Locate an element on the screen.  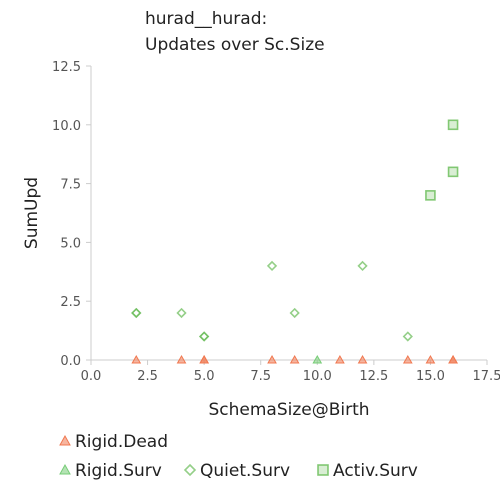
x-ticks: 0.0 2.5 5.0 7.5 10.0 12.5 15.0 17.5 is located at coordinates (290, 372).